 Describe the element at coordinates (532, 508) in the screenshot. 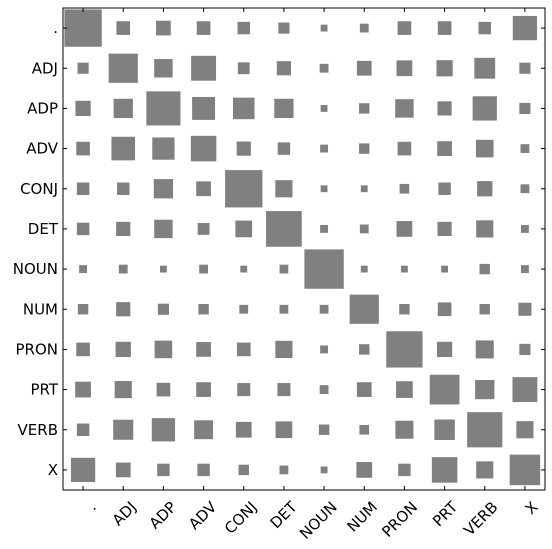

I see `x-tick-label: X` at that location.